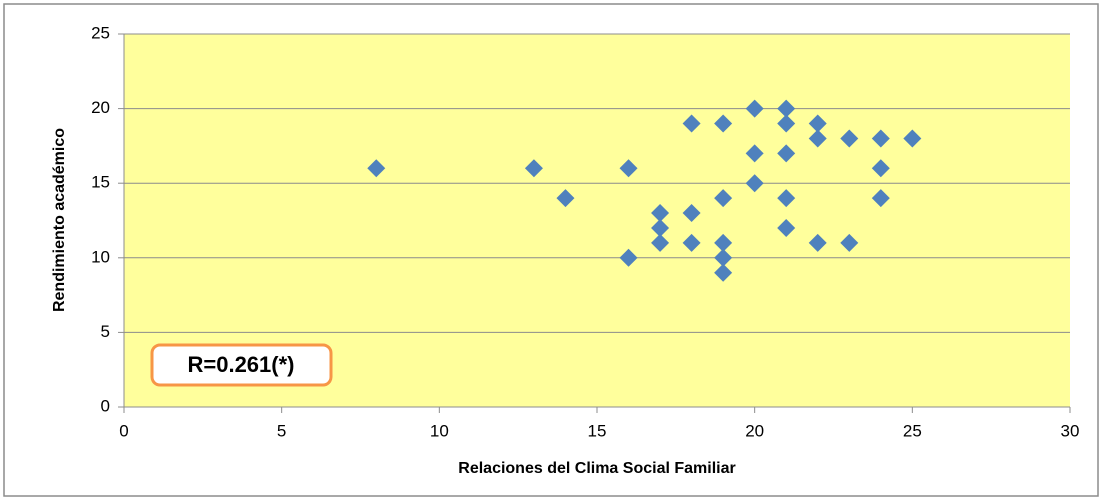  I want to click on y-tick-label: 0, so click(105, 405).